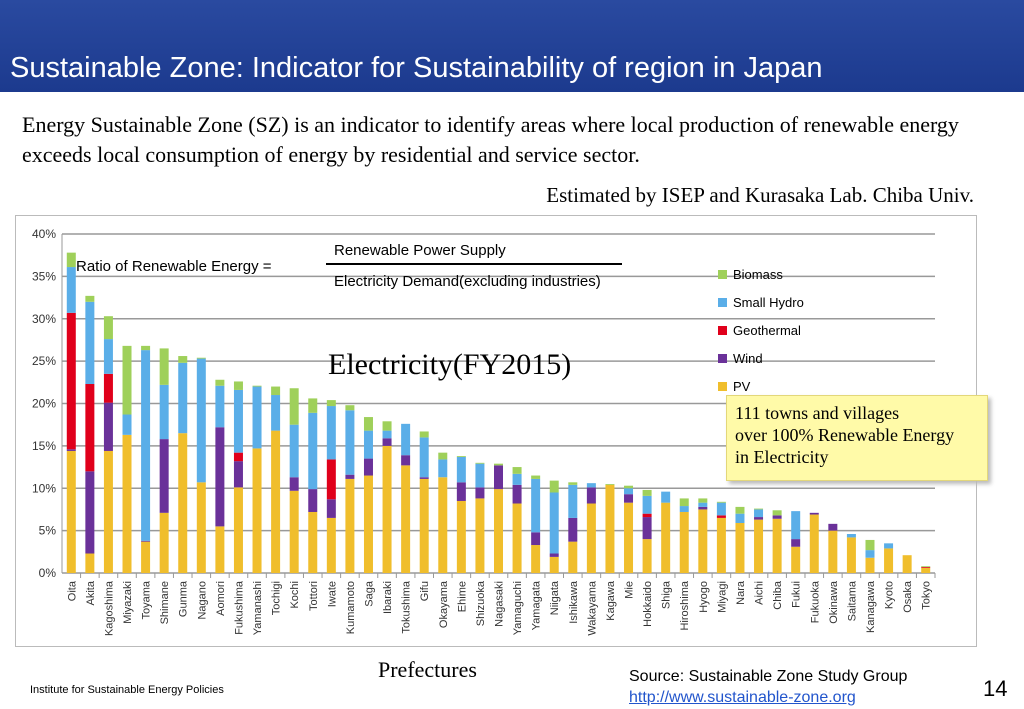 This screenshot has height=709, width=1024. I want to click on legend-item: Wind, so click(761, 358).